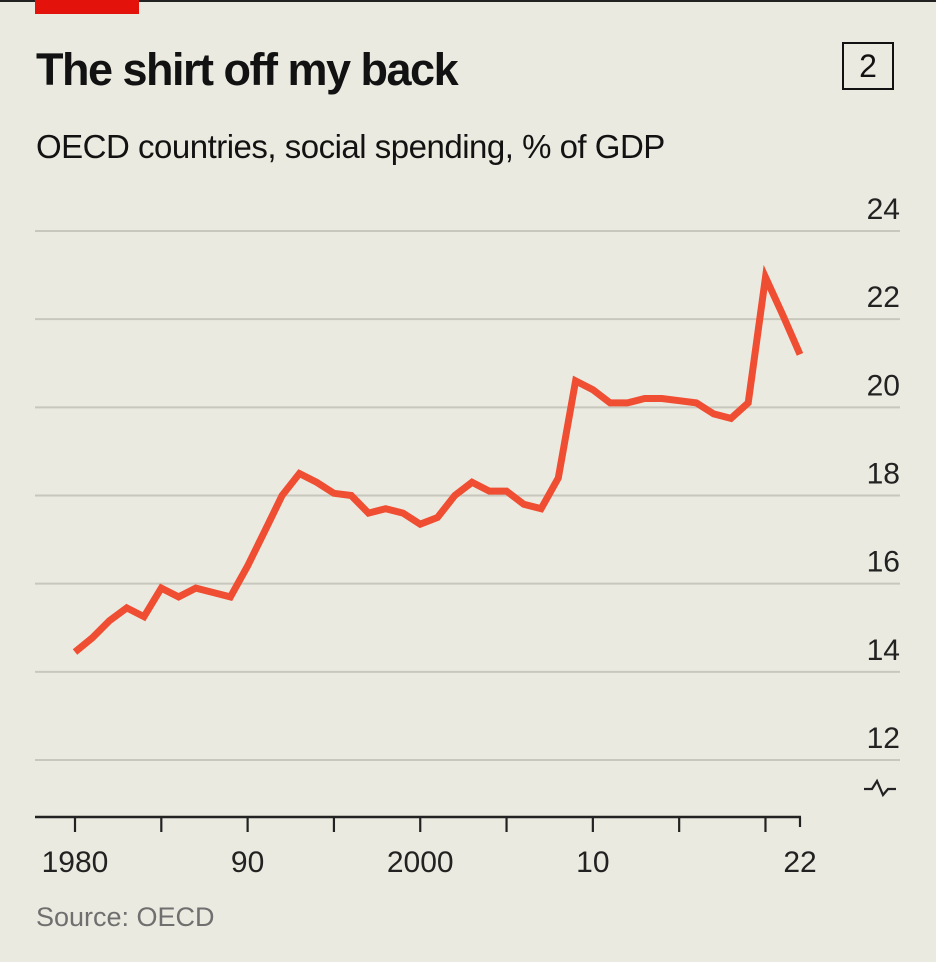 The image size is (936, 962). What do you see at coordinates (883, 385) in the screenshot?
I see `y-tick-label: 20` at bounding box center [883, 385].